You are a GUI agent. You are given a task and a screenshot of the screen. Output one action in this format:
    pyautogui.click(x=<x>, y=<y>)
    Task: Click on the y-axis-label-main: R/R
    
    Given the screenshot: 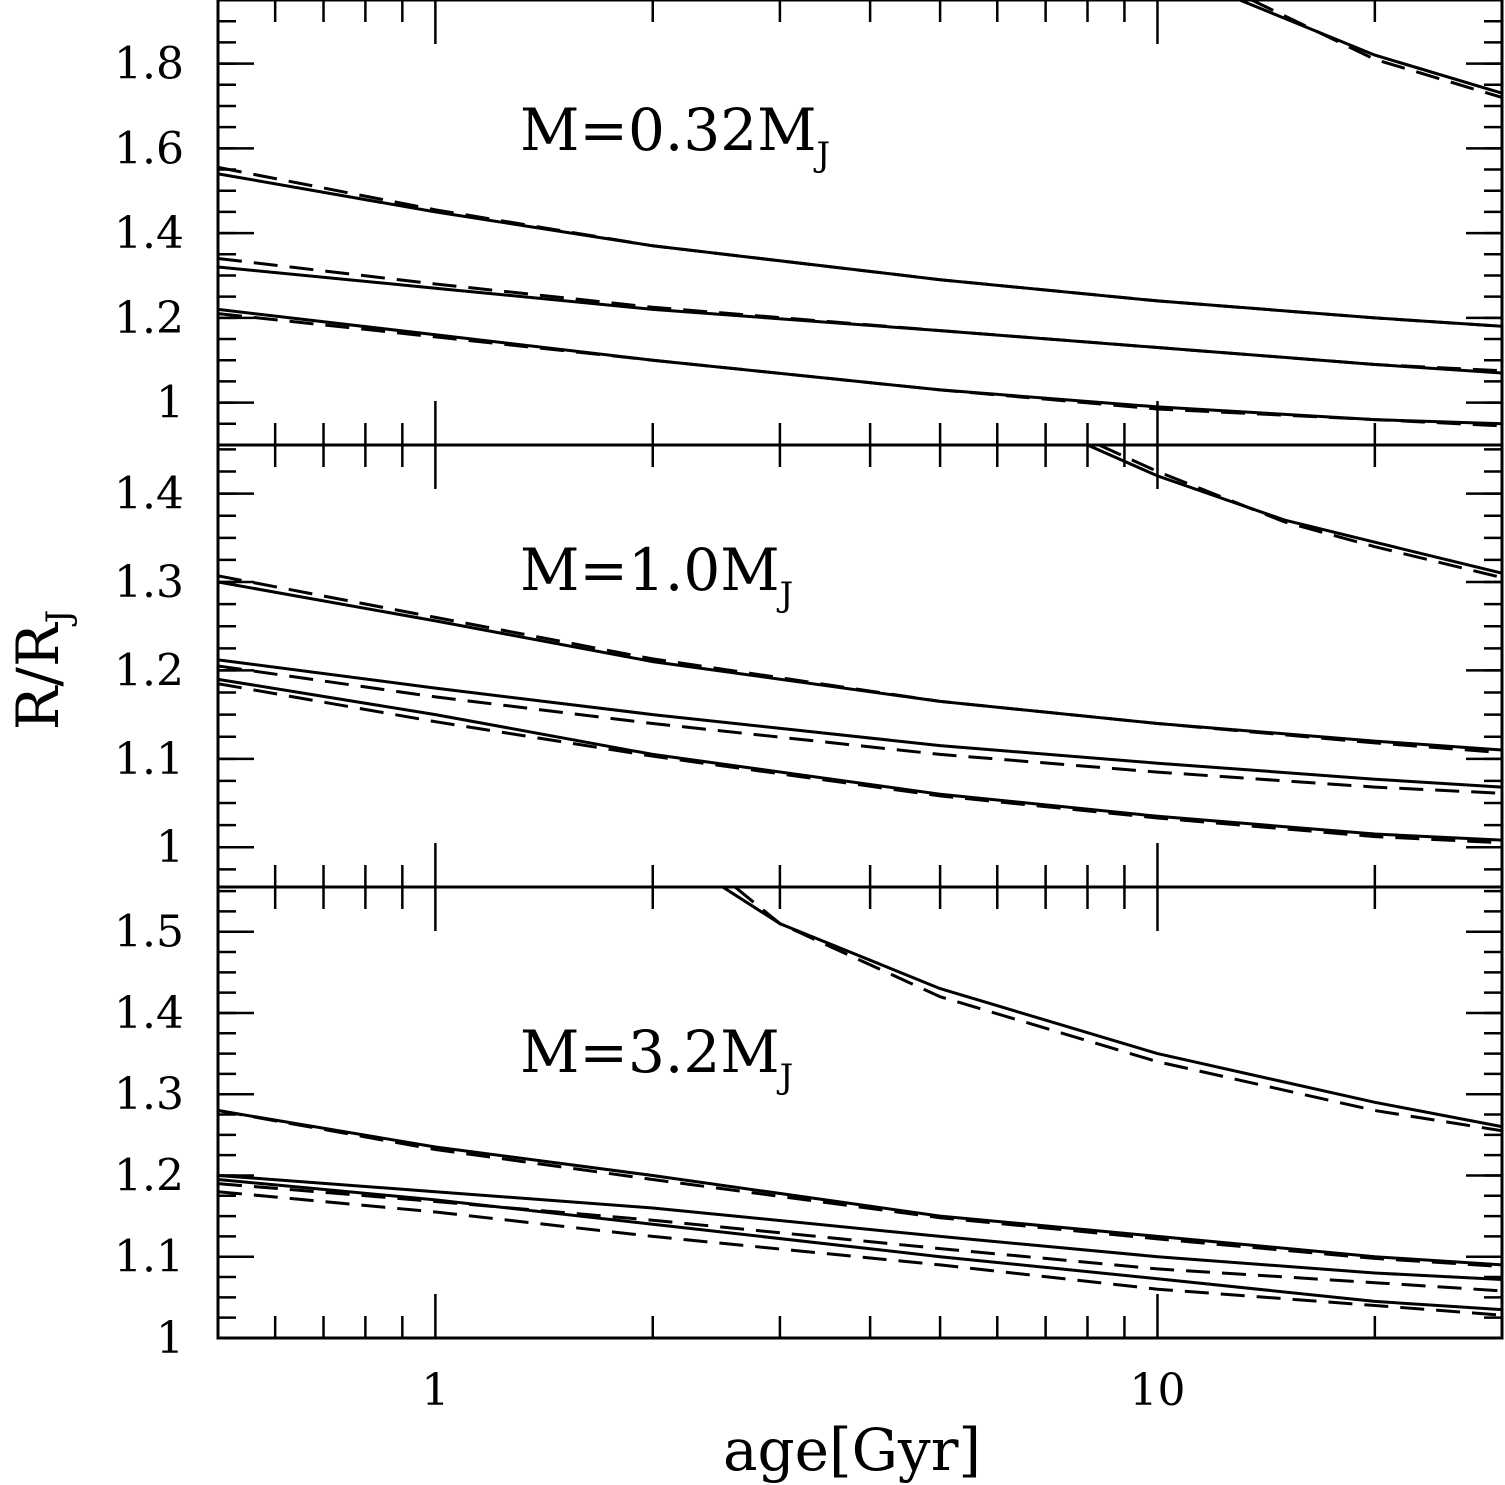 What is the action you would take?
    pyautogui.click(x=38, y=675)
    